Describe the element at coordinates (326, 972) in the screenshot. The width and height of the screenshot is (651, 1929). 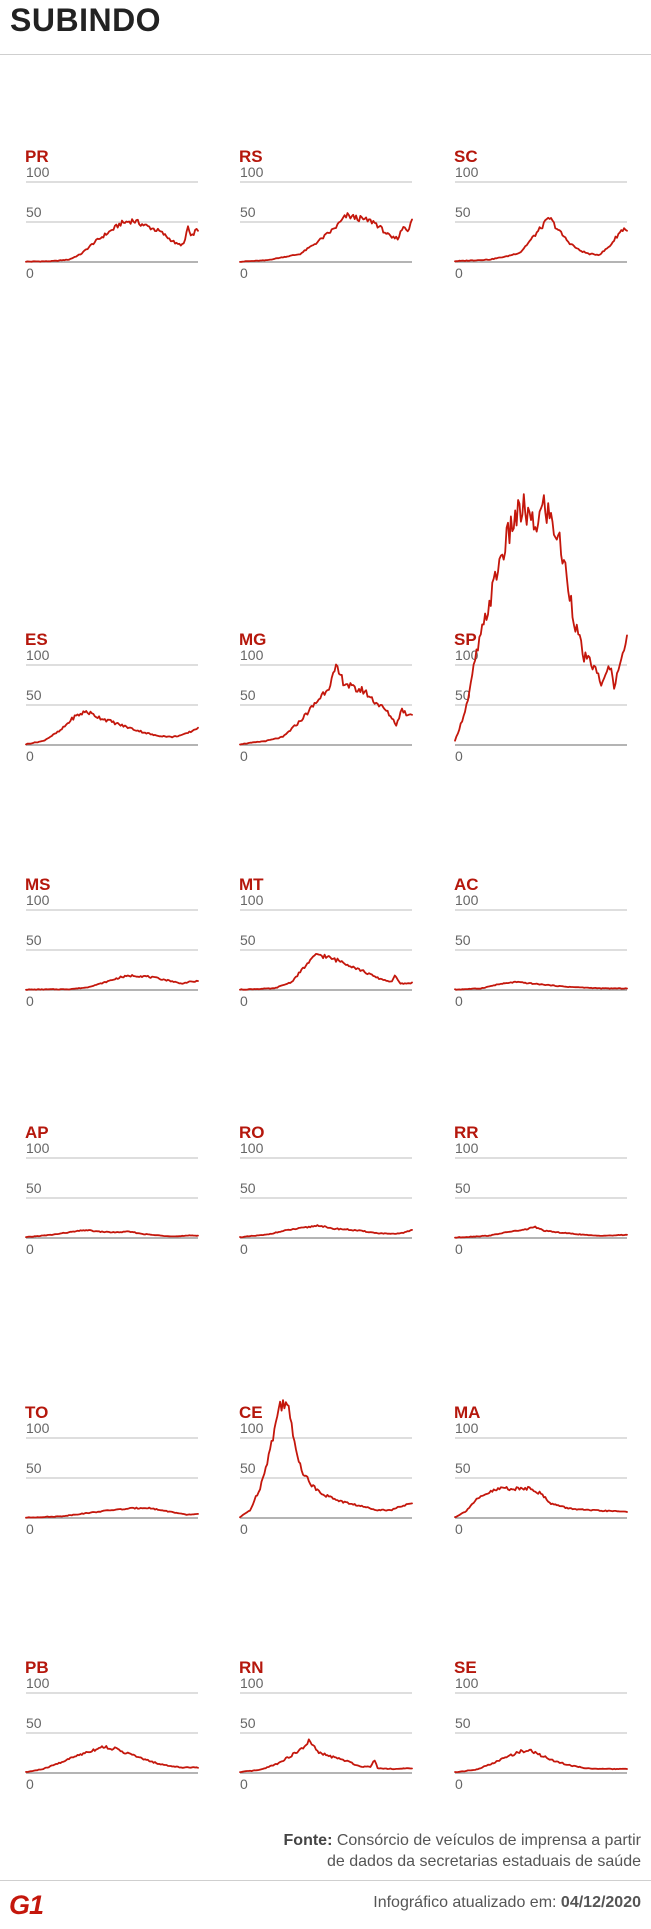
I see `series-line-mt` at that location.